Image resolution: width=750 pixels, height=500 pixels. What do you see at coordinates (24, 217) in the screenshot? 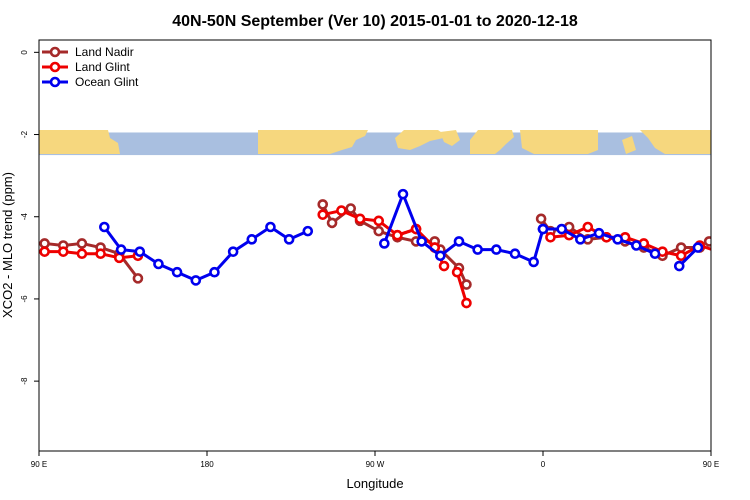
I see `y-tick-label: -4` at bounding box center [24, 217].